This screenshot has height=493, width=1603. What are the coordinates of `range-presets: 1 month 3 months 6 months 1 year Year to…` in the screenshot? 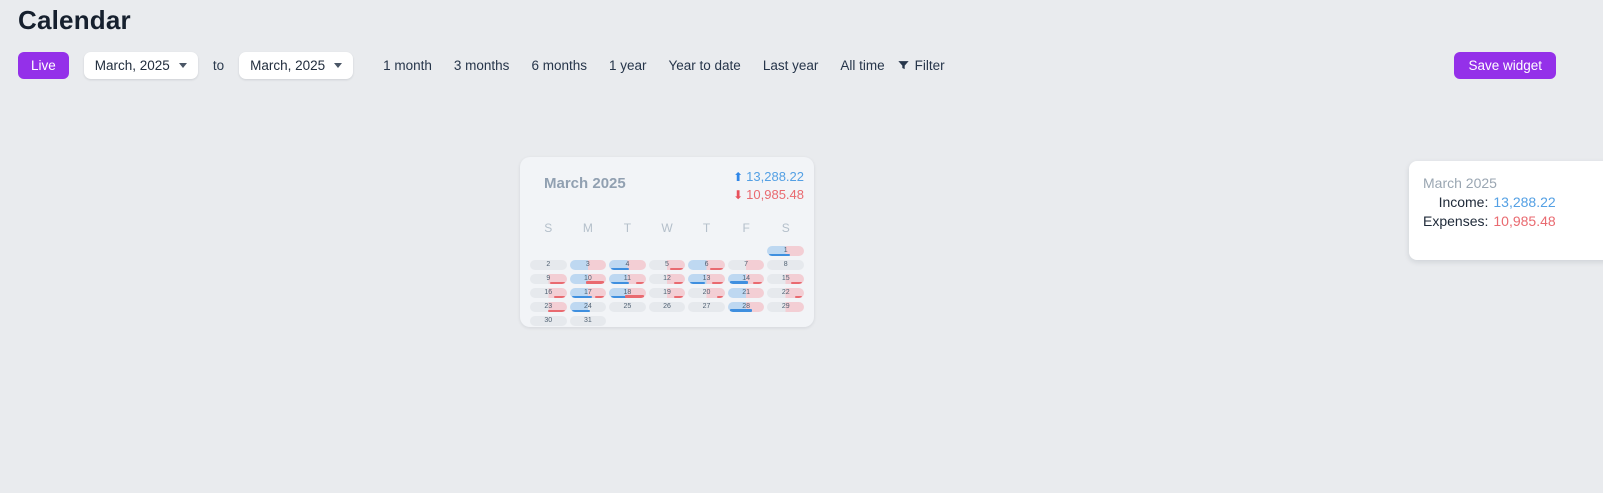 It's located at (633, 65).